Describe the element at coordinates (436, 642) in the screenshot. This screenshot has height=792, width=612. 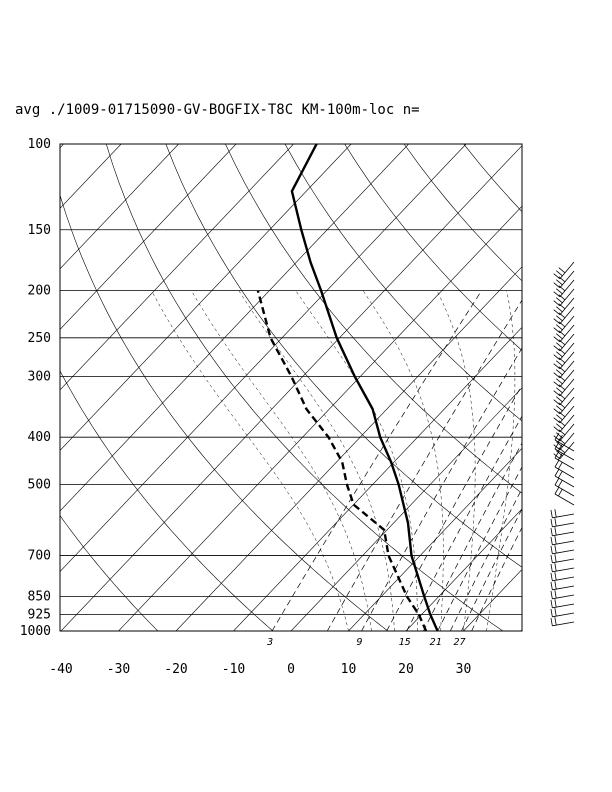
I see `mixing-ratio-label: 21` at that location.